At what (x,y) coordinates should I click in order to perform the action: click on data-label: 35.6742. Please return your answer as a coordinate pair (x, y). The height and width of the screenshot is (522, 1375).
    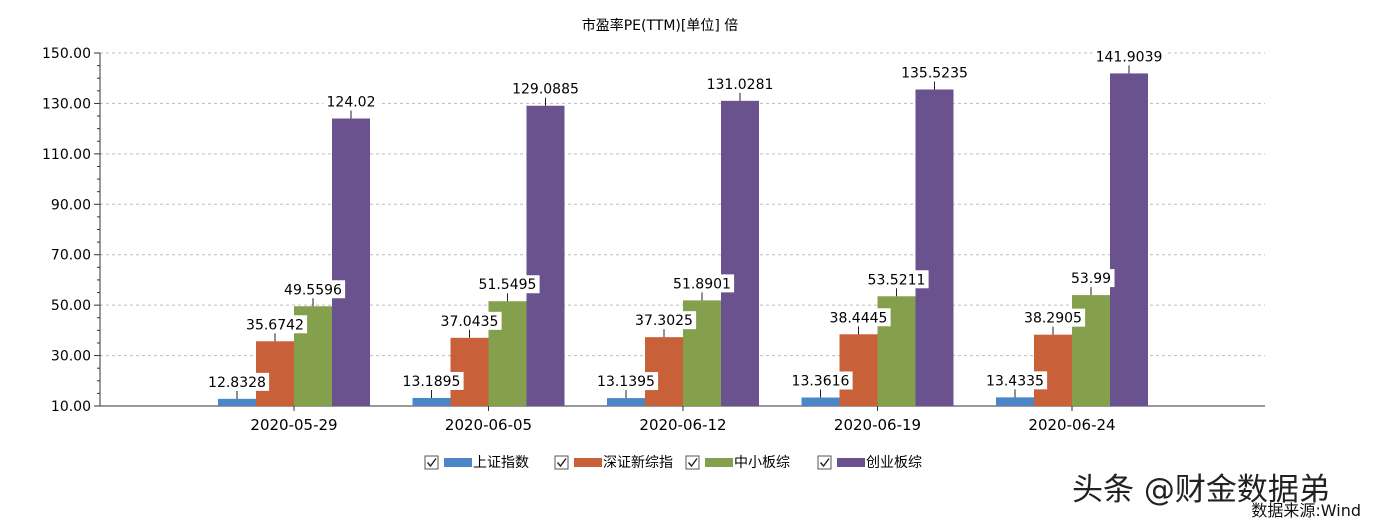
    Looking at the image, I should click on (275, 325).